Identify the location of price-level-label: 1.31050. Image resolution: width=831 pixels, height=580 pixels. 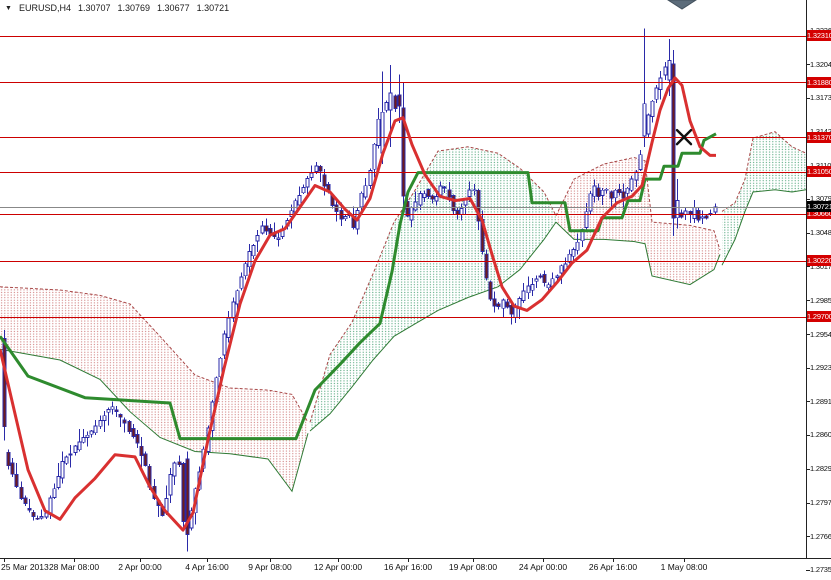
(819, 171).